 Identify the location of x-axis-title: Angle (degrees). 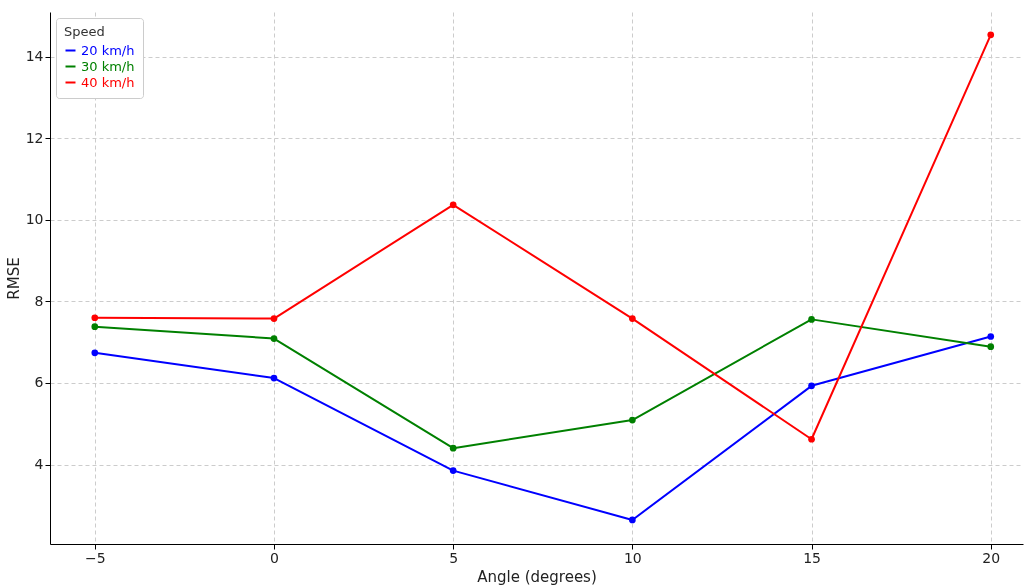
(537, 576).